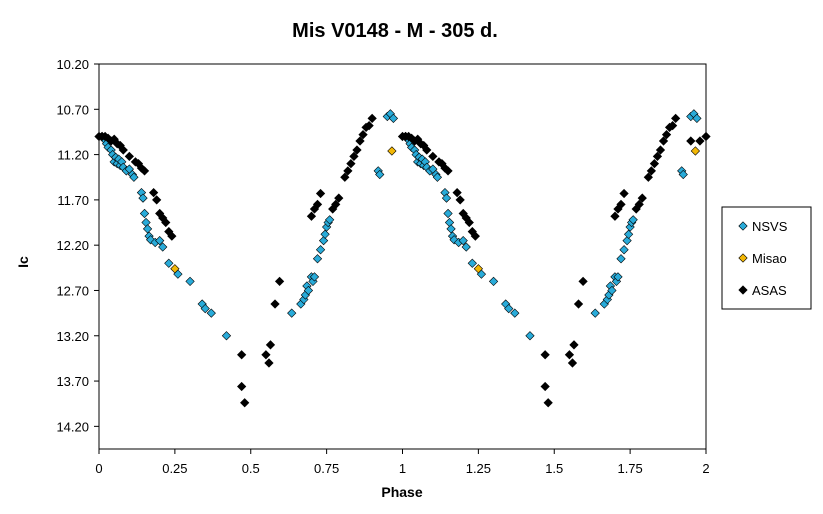  I want to click on x-tick-label: 1, so click(402, 468).